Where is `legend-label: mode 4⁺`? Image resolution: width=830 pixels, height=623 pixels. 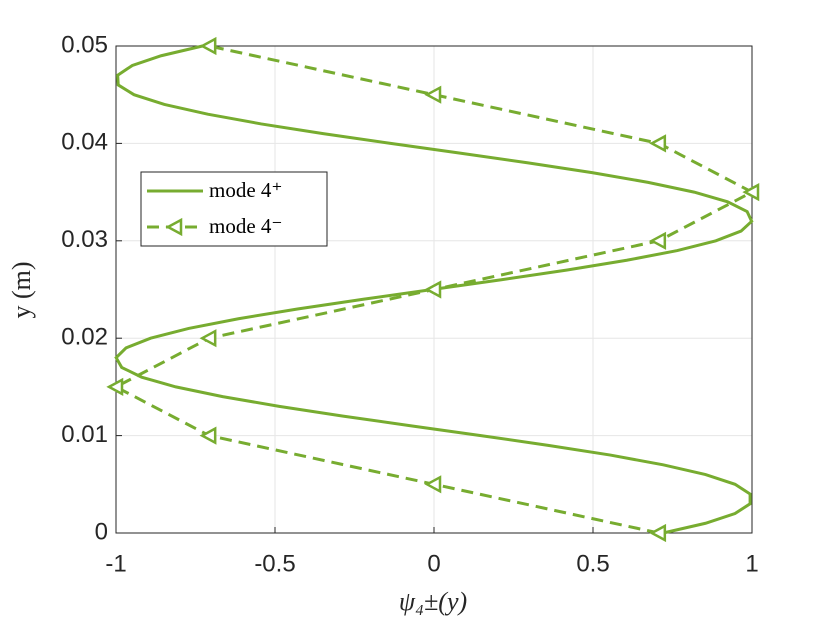
legend-label: mode 4⁺ is located at coordinates (246, 190).